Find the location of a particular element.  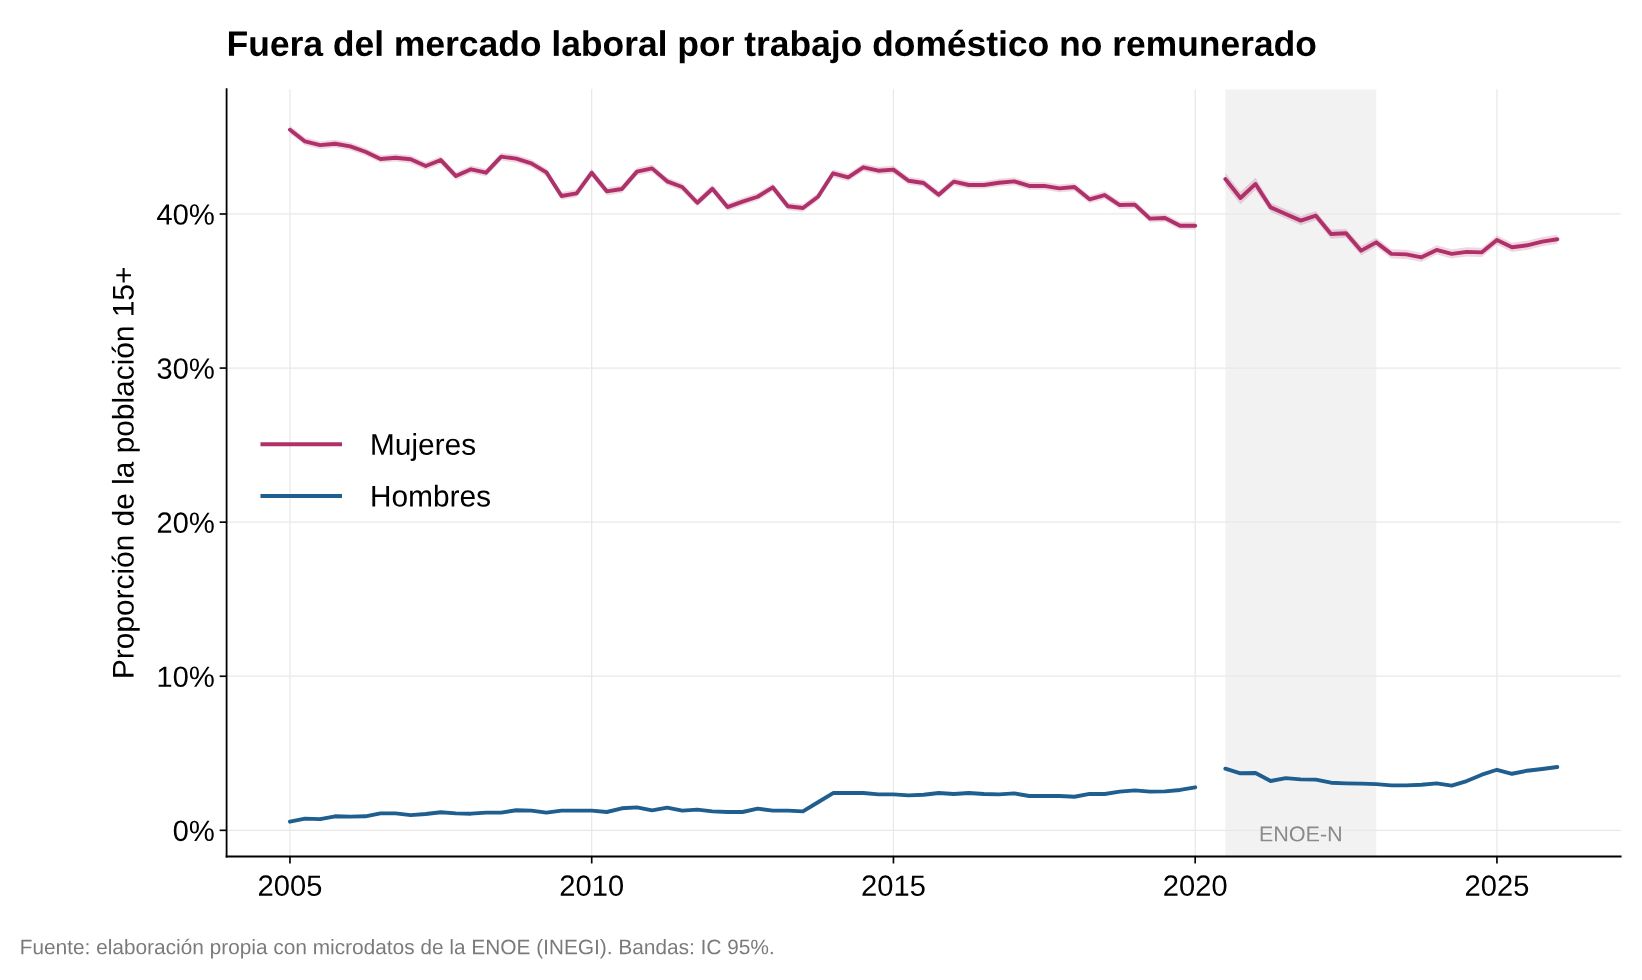

y-tick-label: 30% is located at coordinates (185, 368).